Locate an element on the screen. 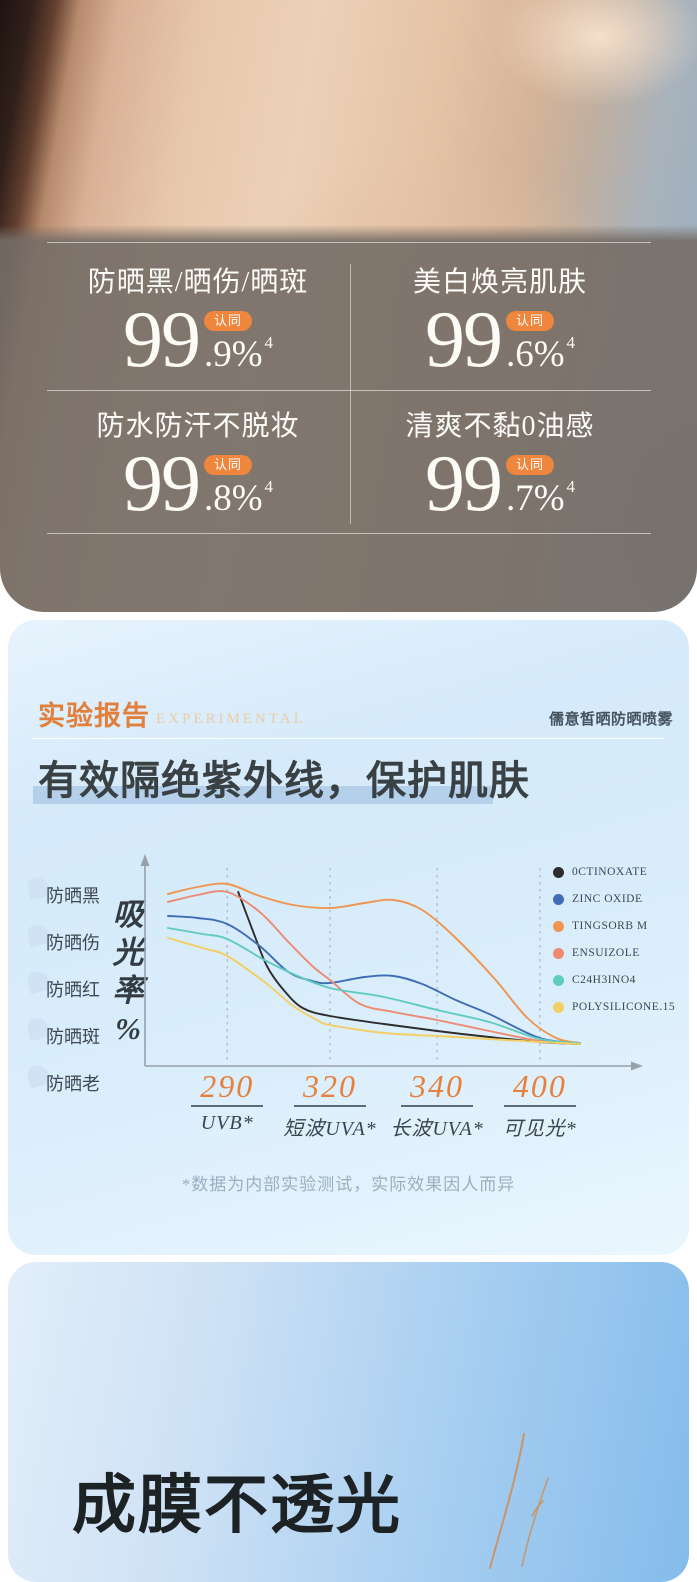  x-tick-wavelength: 400 is located at coordinates (539, 1088).